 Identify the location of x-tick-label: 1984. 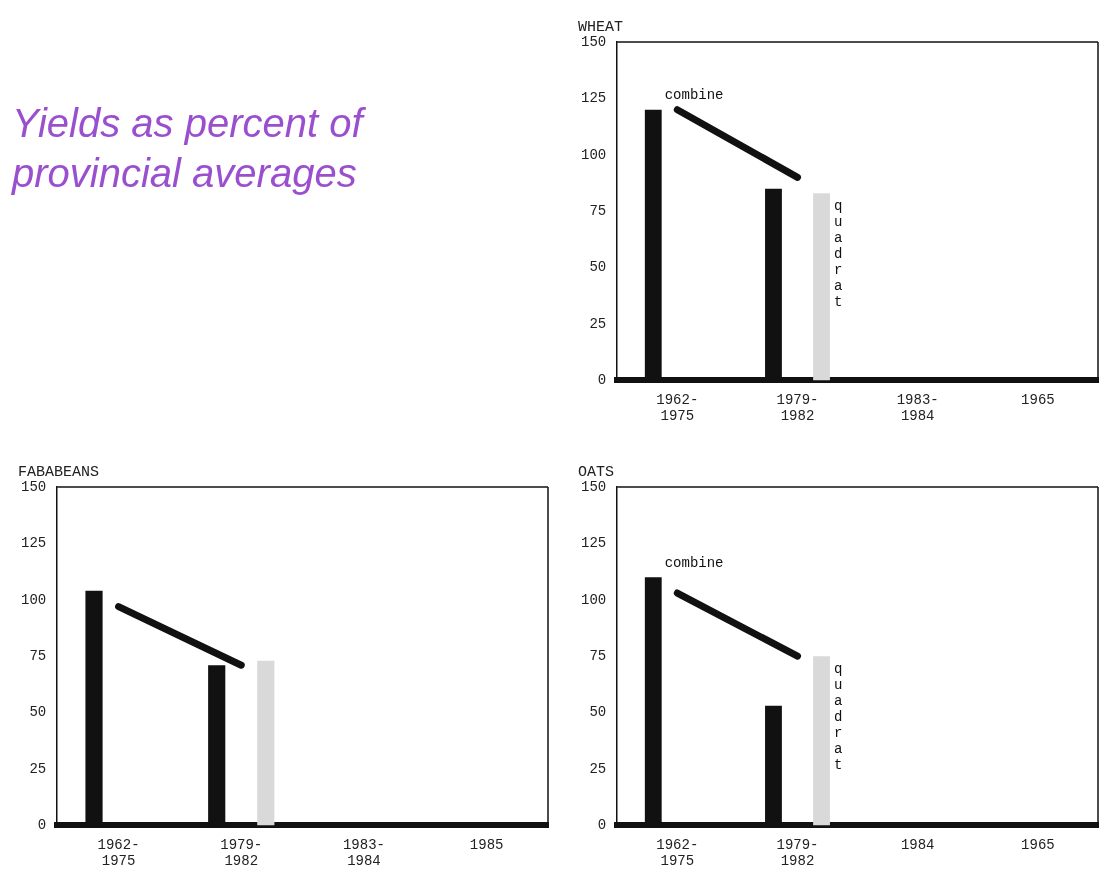
(917, 844).